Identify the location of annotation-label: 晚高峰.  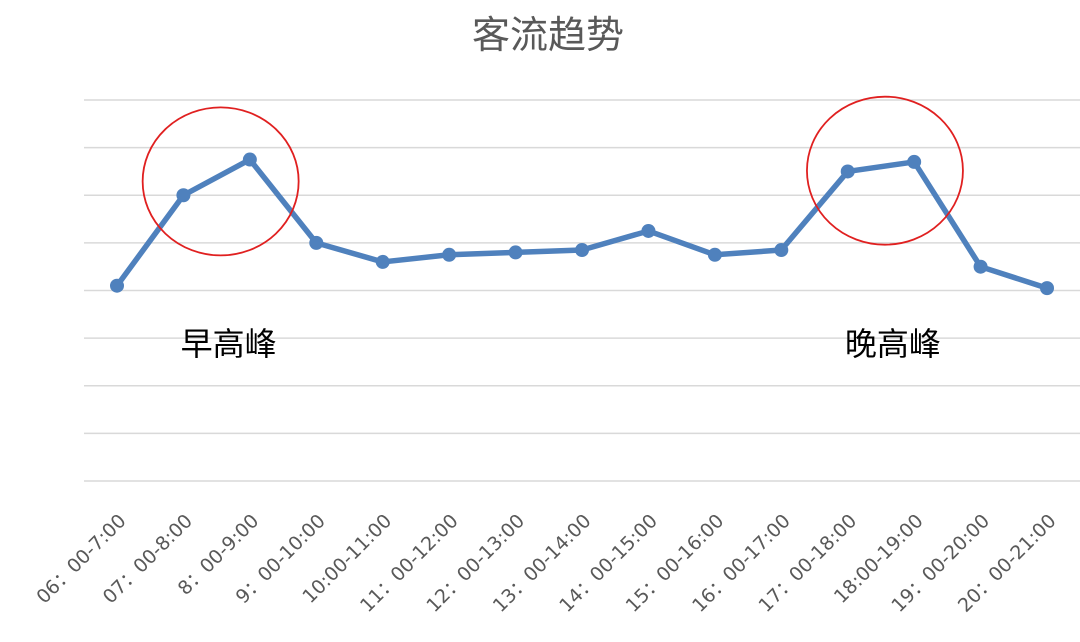
(893, 344).